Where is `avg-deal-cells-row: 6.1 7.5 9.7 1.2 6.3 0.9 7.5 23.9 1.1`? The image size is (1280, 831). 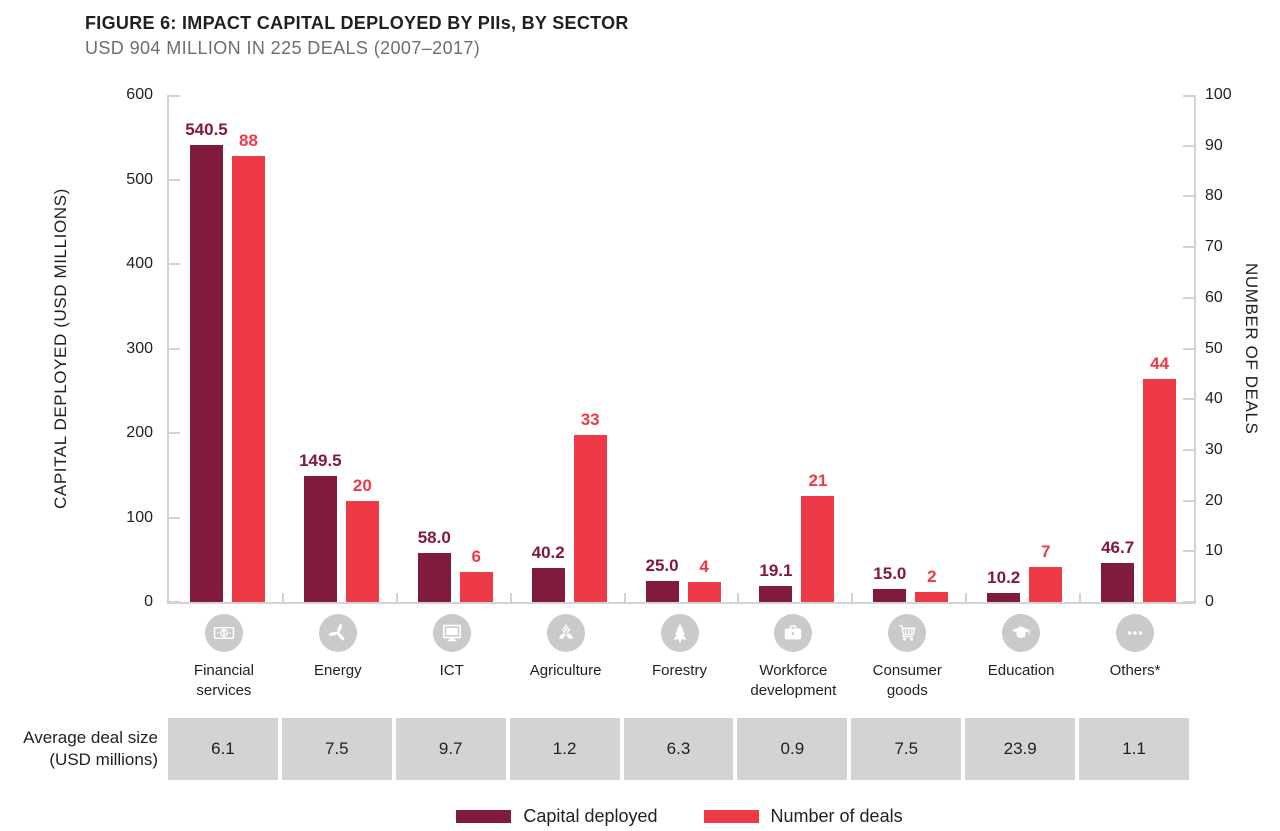 avg-deal-cells-row: 6.1 7.5 9.7 1.2 6.3 0.9 7.5 23.9 1.1 is located at coordinates (679, 749).